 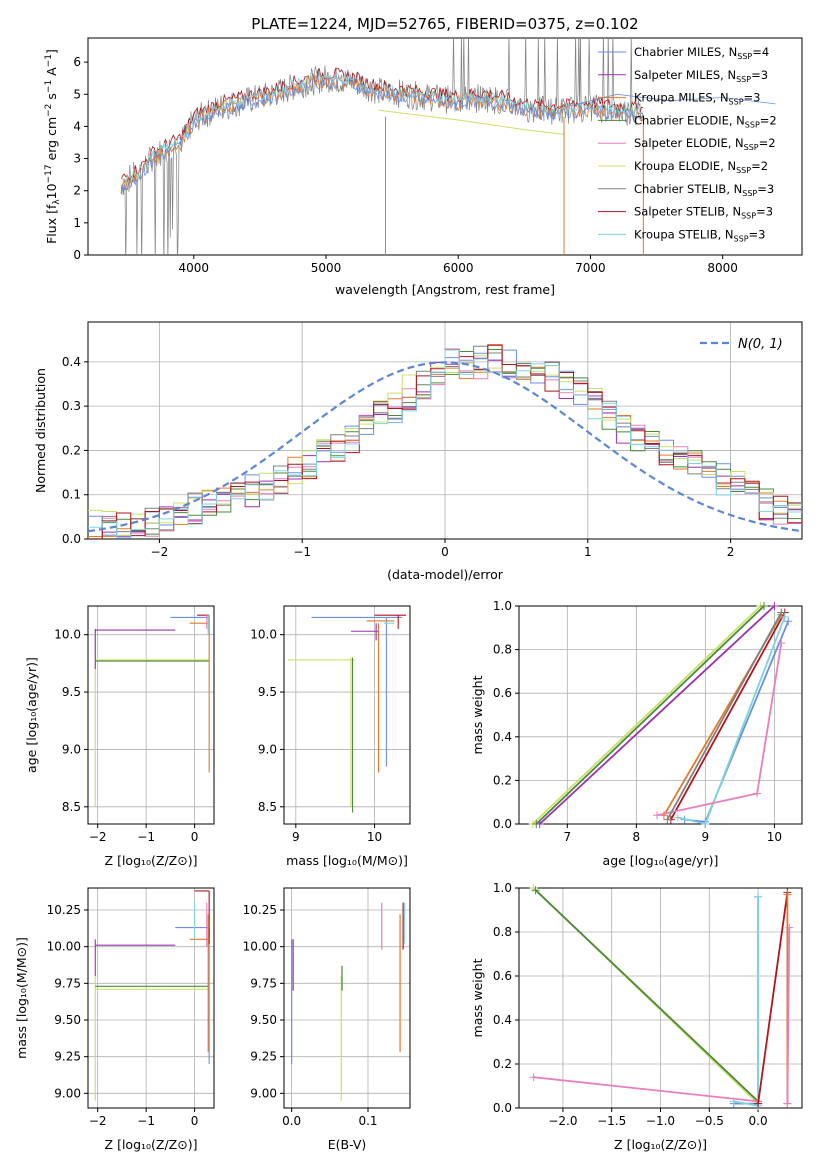 I want to click on age-vs-Z-axes, so click(x=149, y=716).